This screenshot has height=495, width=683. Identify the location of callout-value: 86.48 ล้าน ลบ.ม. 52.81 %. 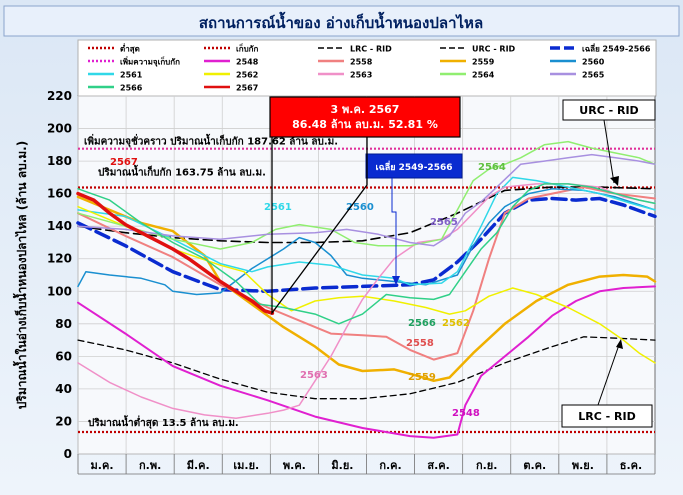
(365, 124).